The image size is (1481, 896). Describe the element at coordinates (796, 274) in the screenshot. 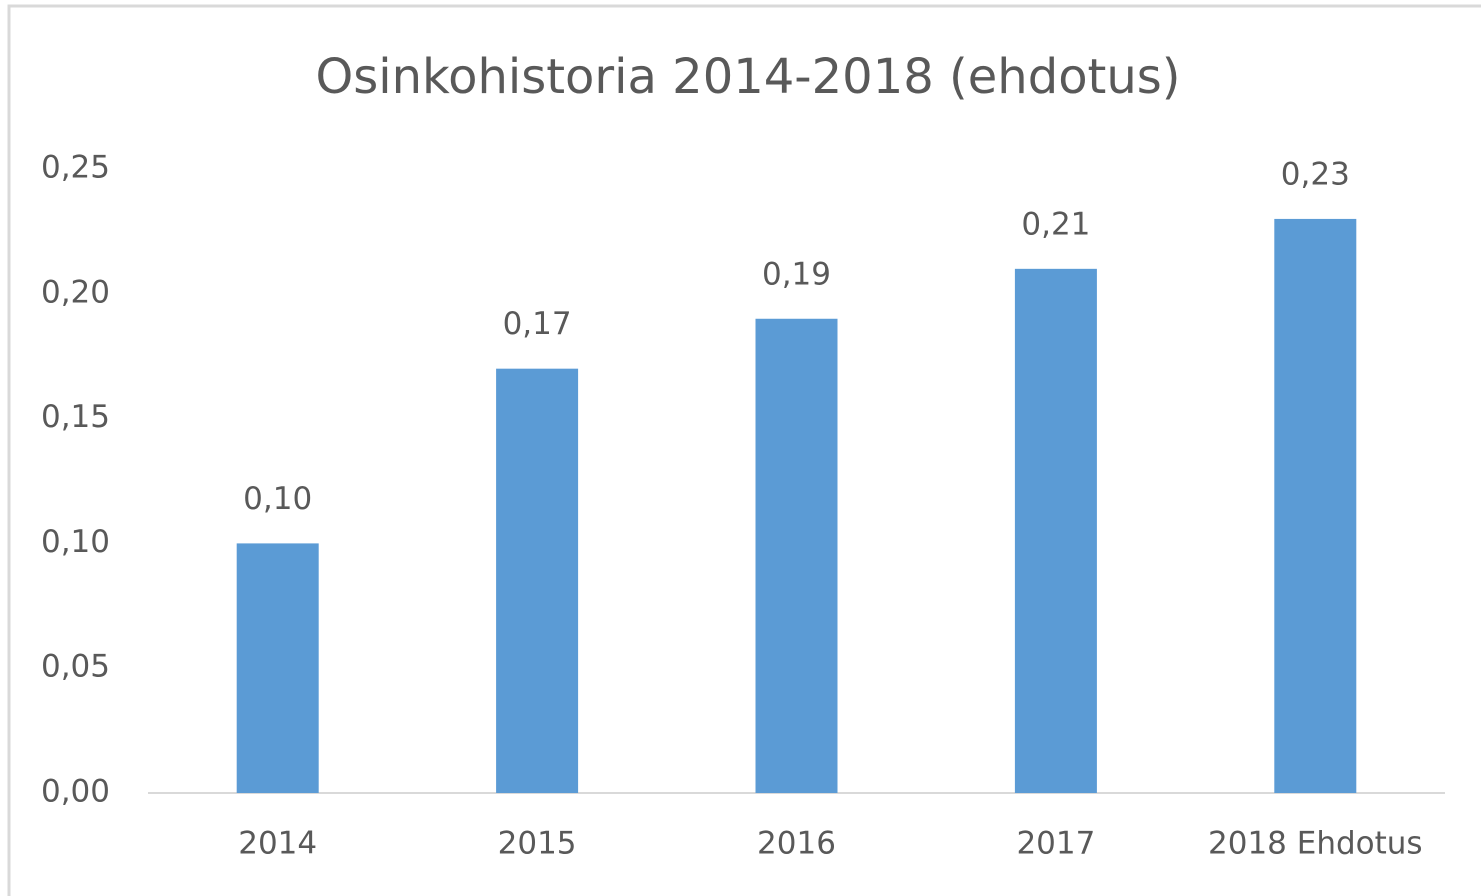

I see `data-label: 0,19` at that location.